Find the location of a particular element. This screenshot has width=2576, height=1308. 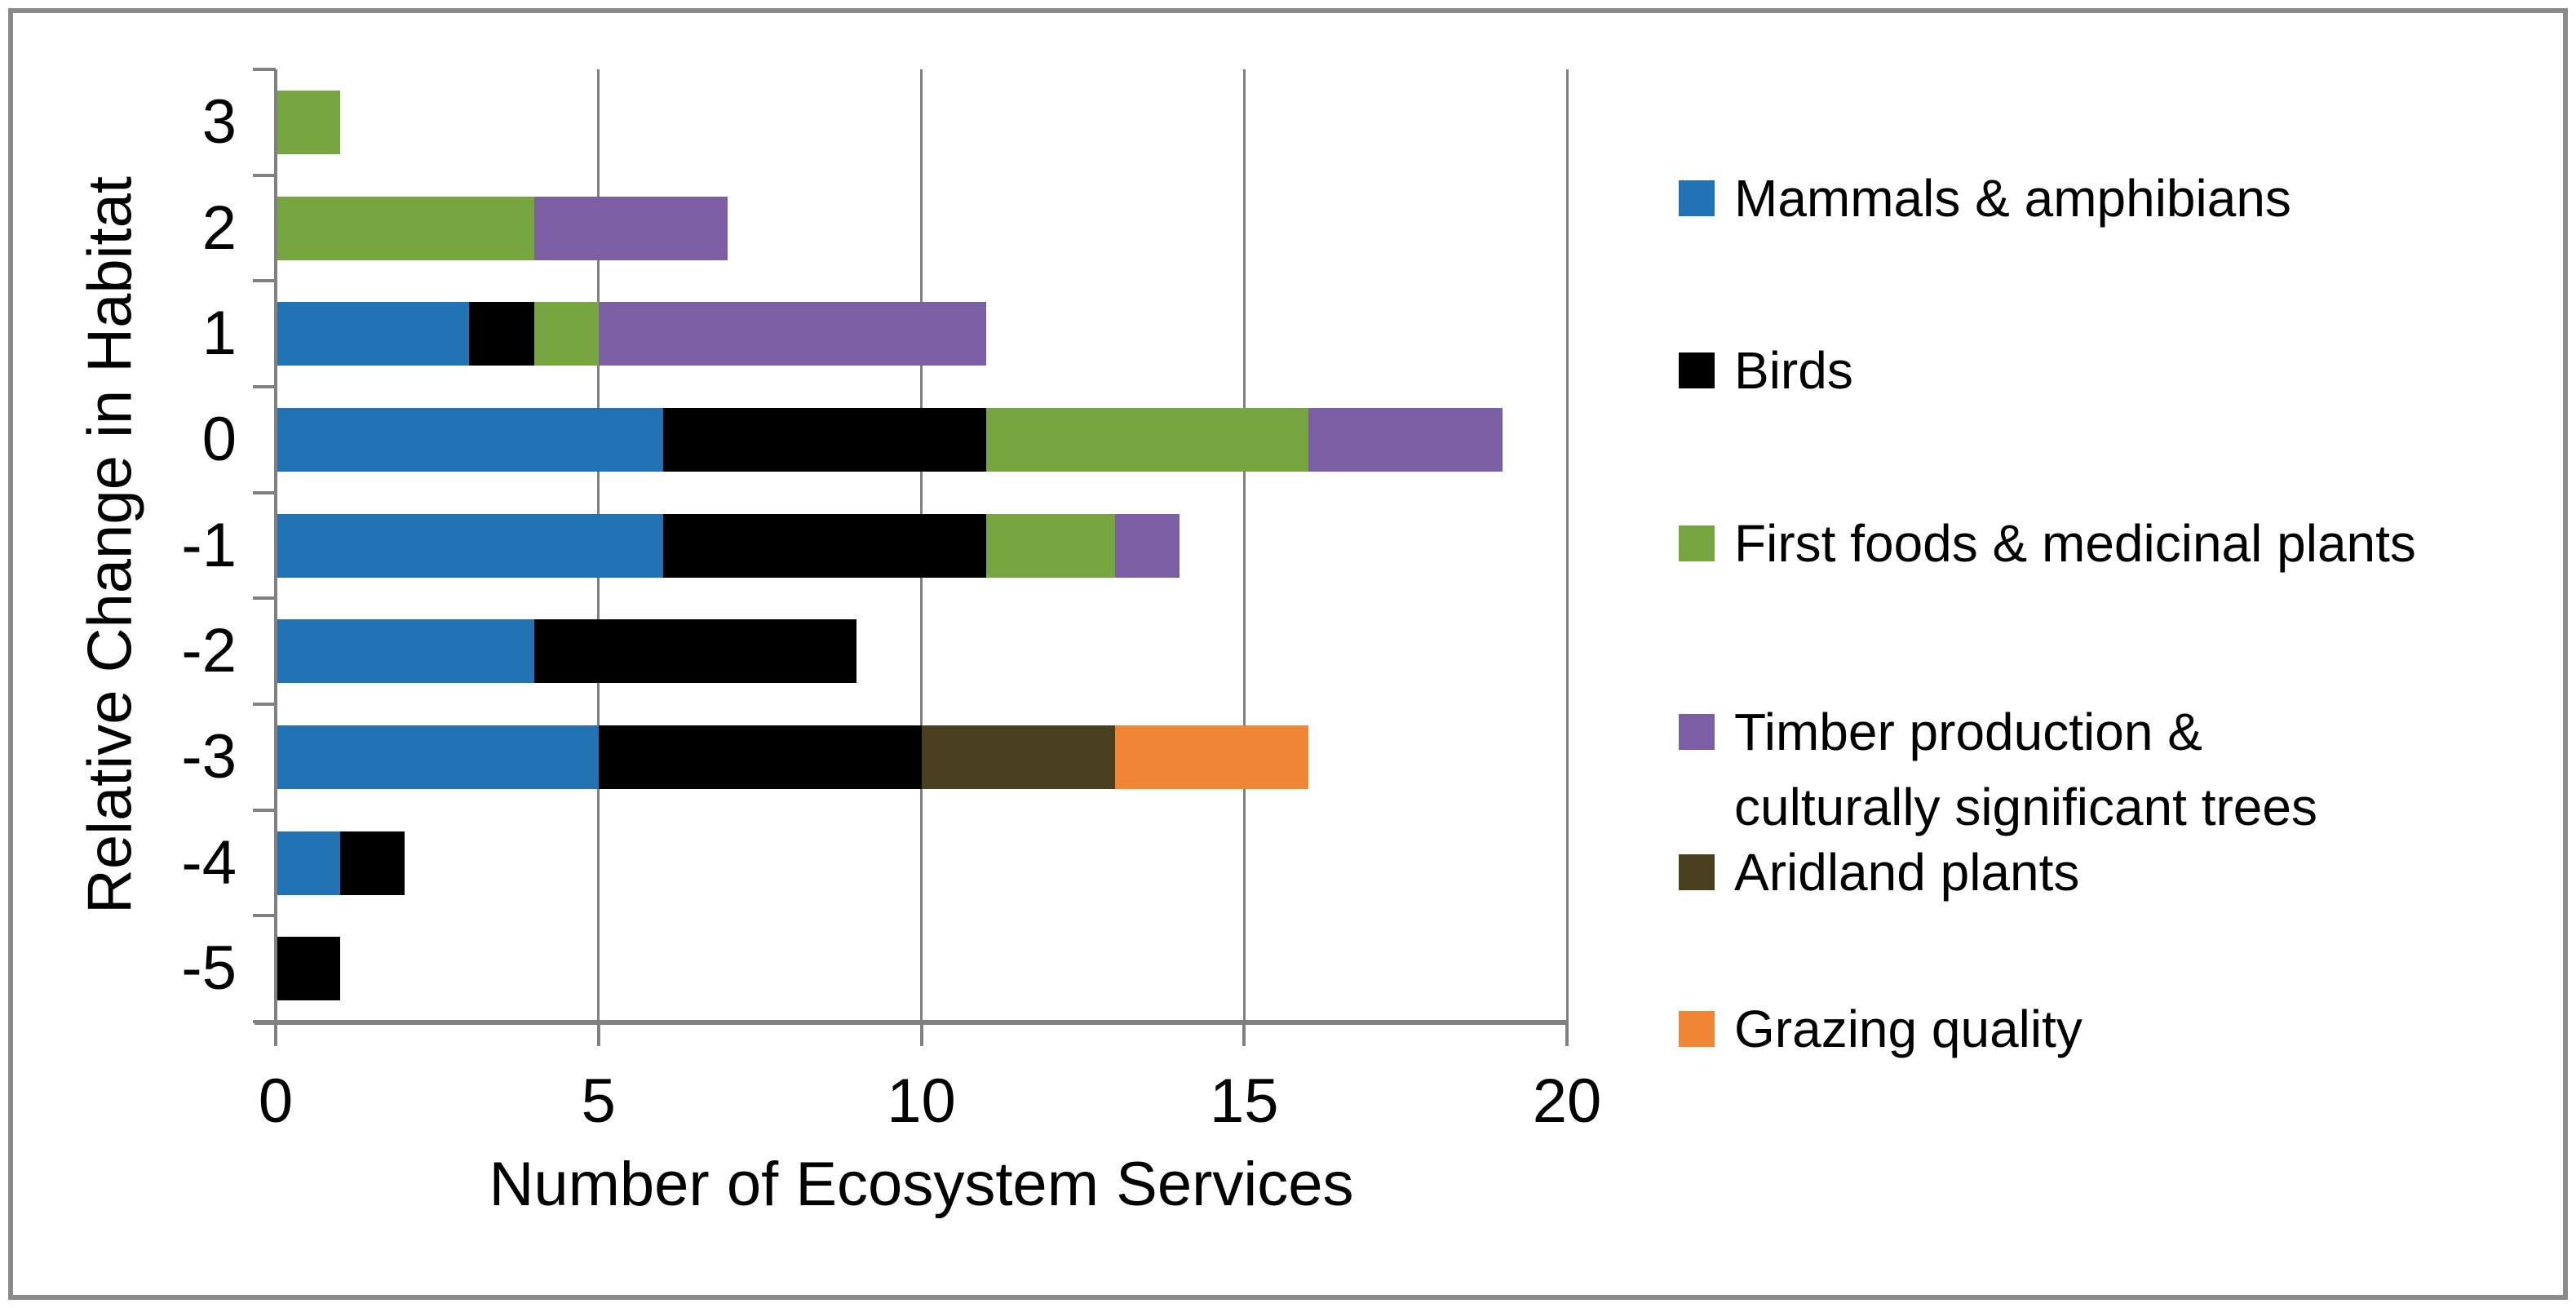

y-category-label: -3 is located at coordinates (209, 756).